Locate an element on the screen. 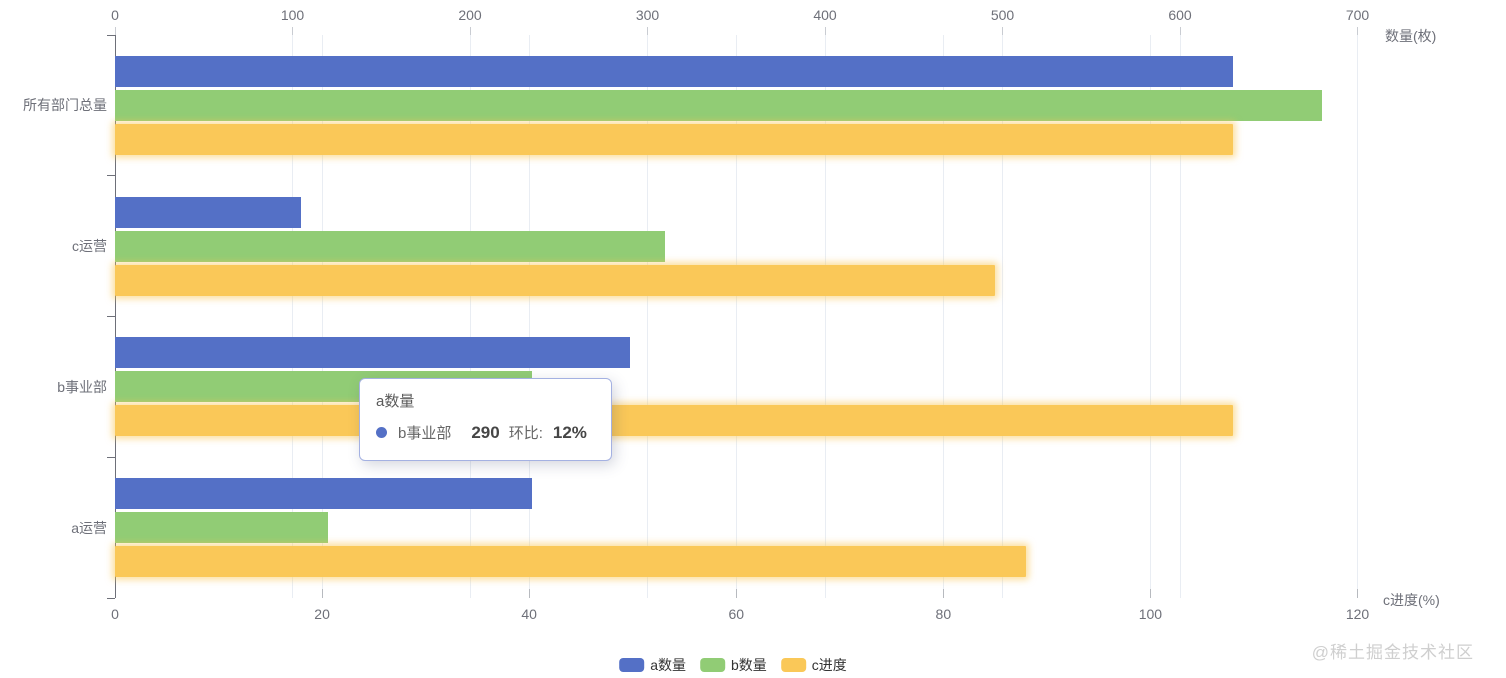 Image resolution: width=1506 pixels, height=678 pixels. legend: a数量 b数量 c进度 is located at coordinates (733, 665).